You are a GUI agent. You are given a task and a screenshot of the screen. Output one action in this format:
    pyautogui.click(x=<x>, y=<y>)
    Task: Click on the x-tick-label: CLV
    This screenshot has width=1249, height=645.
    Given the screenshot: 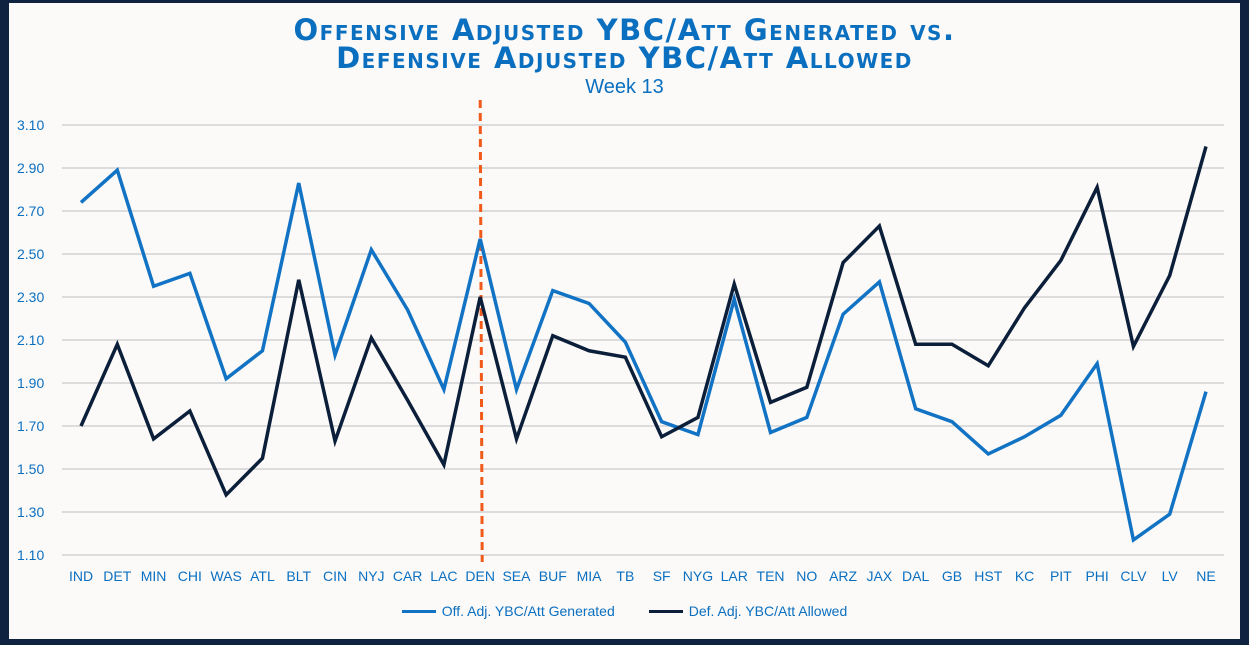 What is the action you would take?
    pyautogui.click(x=1133, y=576)
    